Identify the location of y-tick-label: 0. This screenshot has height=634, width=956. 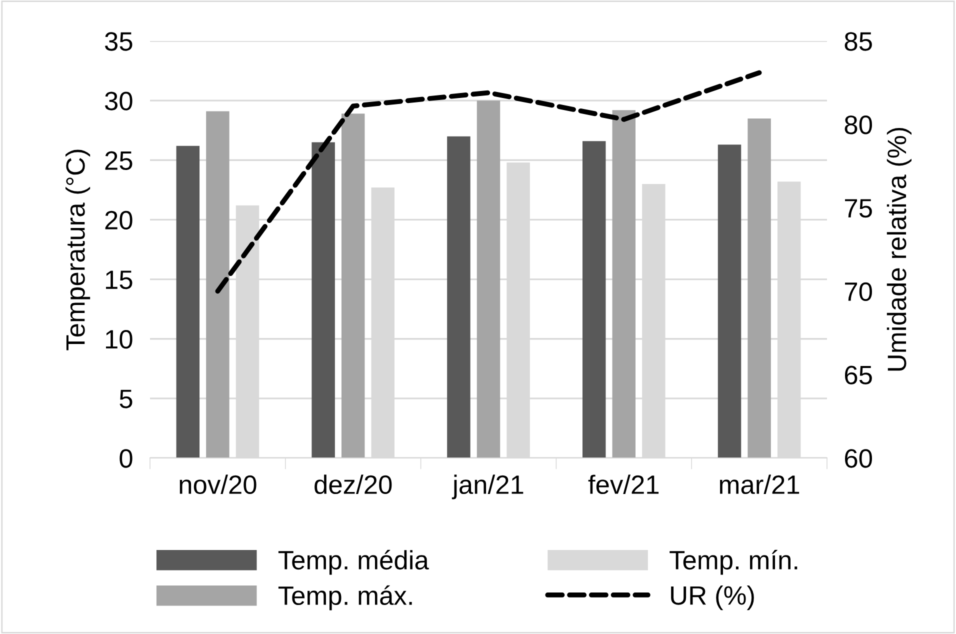
(126, 458).